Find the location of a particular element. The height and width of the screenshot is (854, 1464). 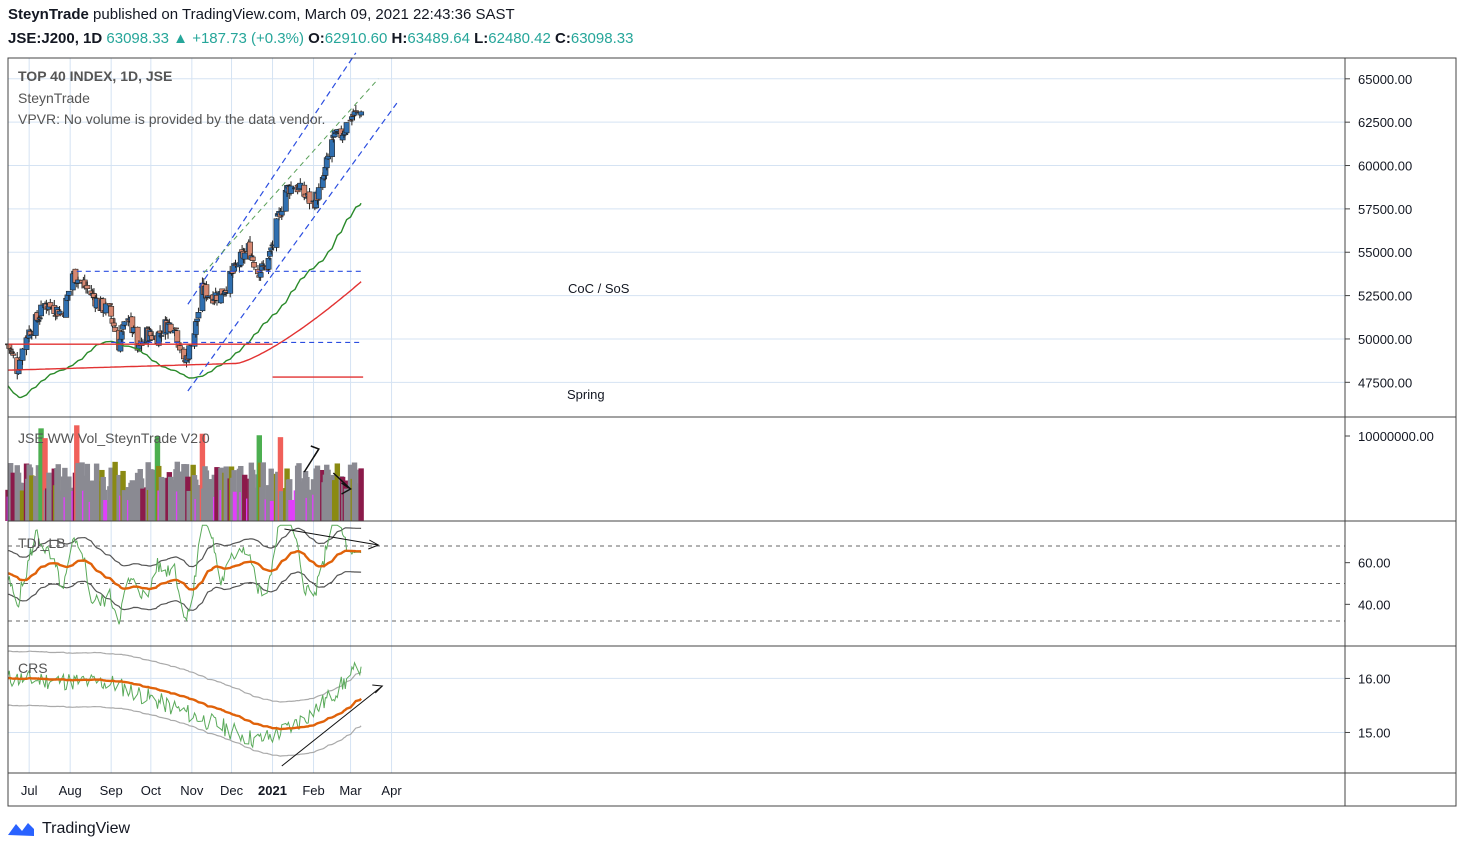

tdi-trendline is located at coordinates (331, 537).